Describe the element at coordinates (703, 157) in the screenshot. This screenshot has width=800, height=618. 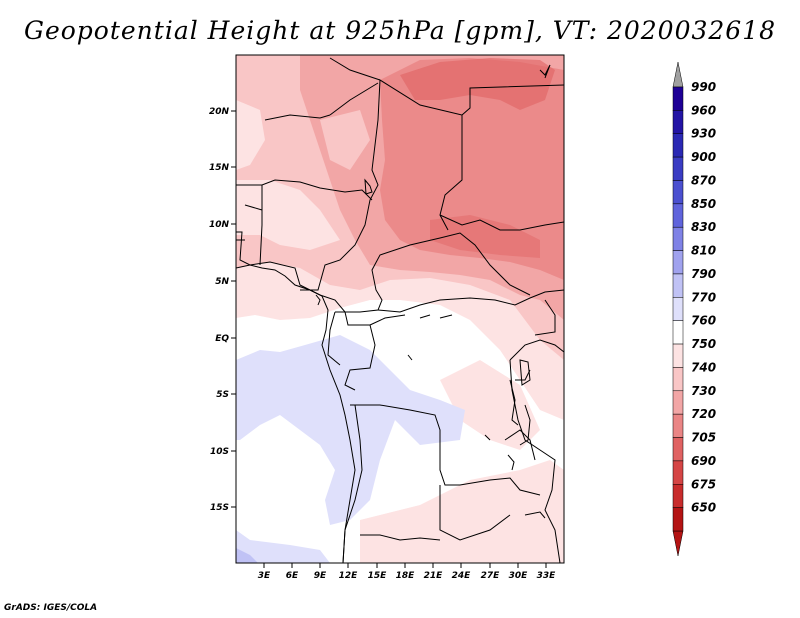
I see `colorbar-label: 900` at that location.